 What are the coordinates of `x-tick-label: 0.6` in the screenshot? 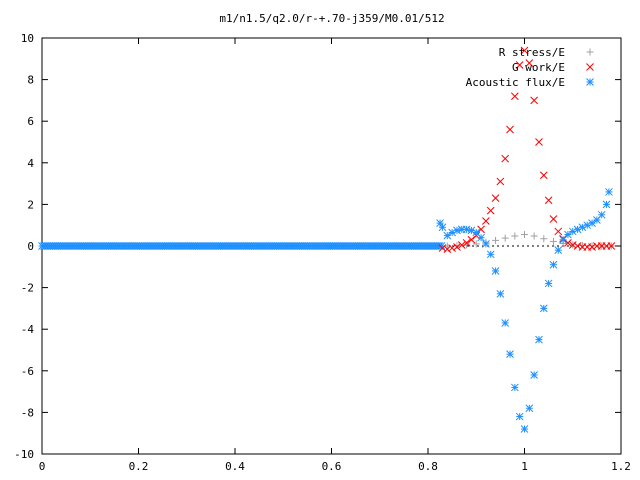 It's located at (332, 466).